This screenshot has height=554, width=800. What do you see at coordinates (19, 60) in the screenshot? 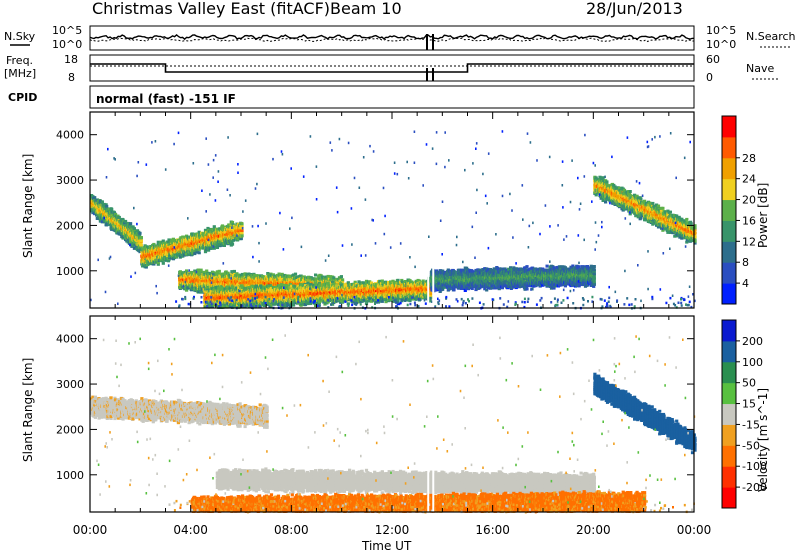
I see `freq-label: Freq.` at bounding box center [19, 60].